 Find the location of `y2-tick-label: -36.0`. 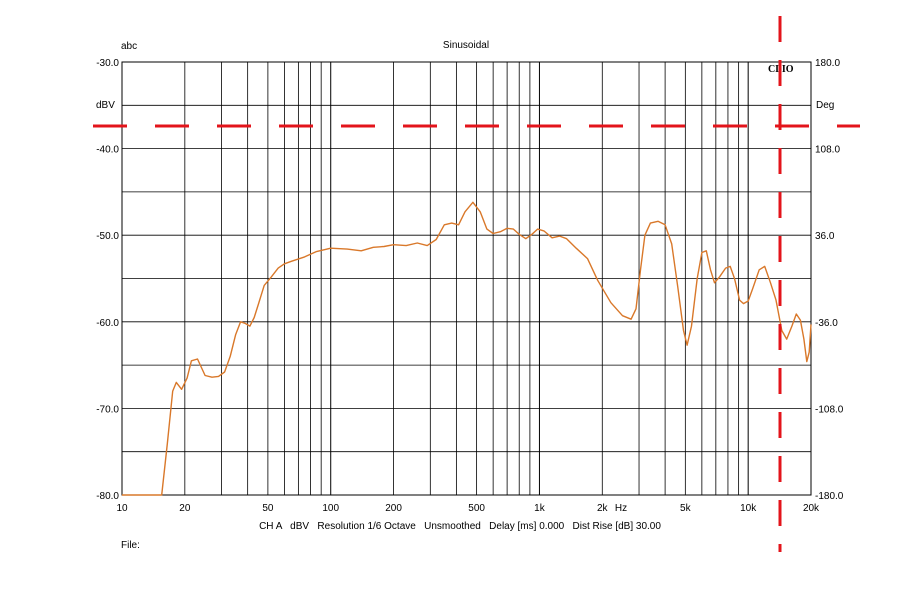

y2-tick-label: -36.0 is located at coordinates (826, 323).